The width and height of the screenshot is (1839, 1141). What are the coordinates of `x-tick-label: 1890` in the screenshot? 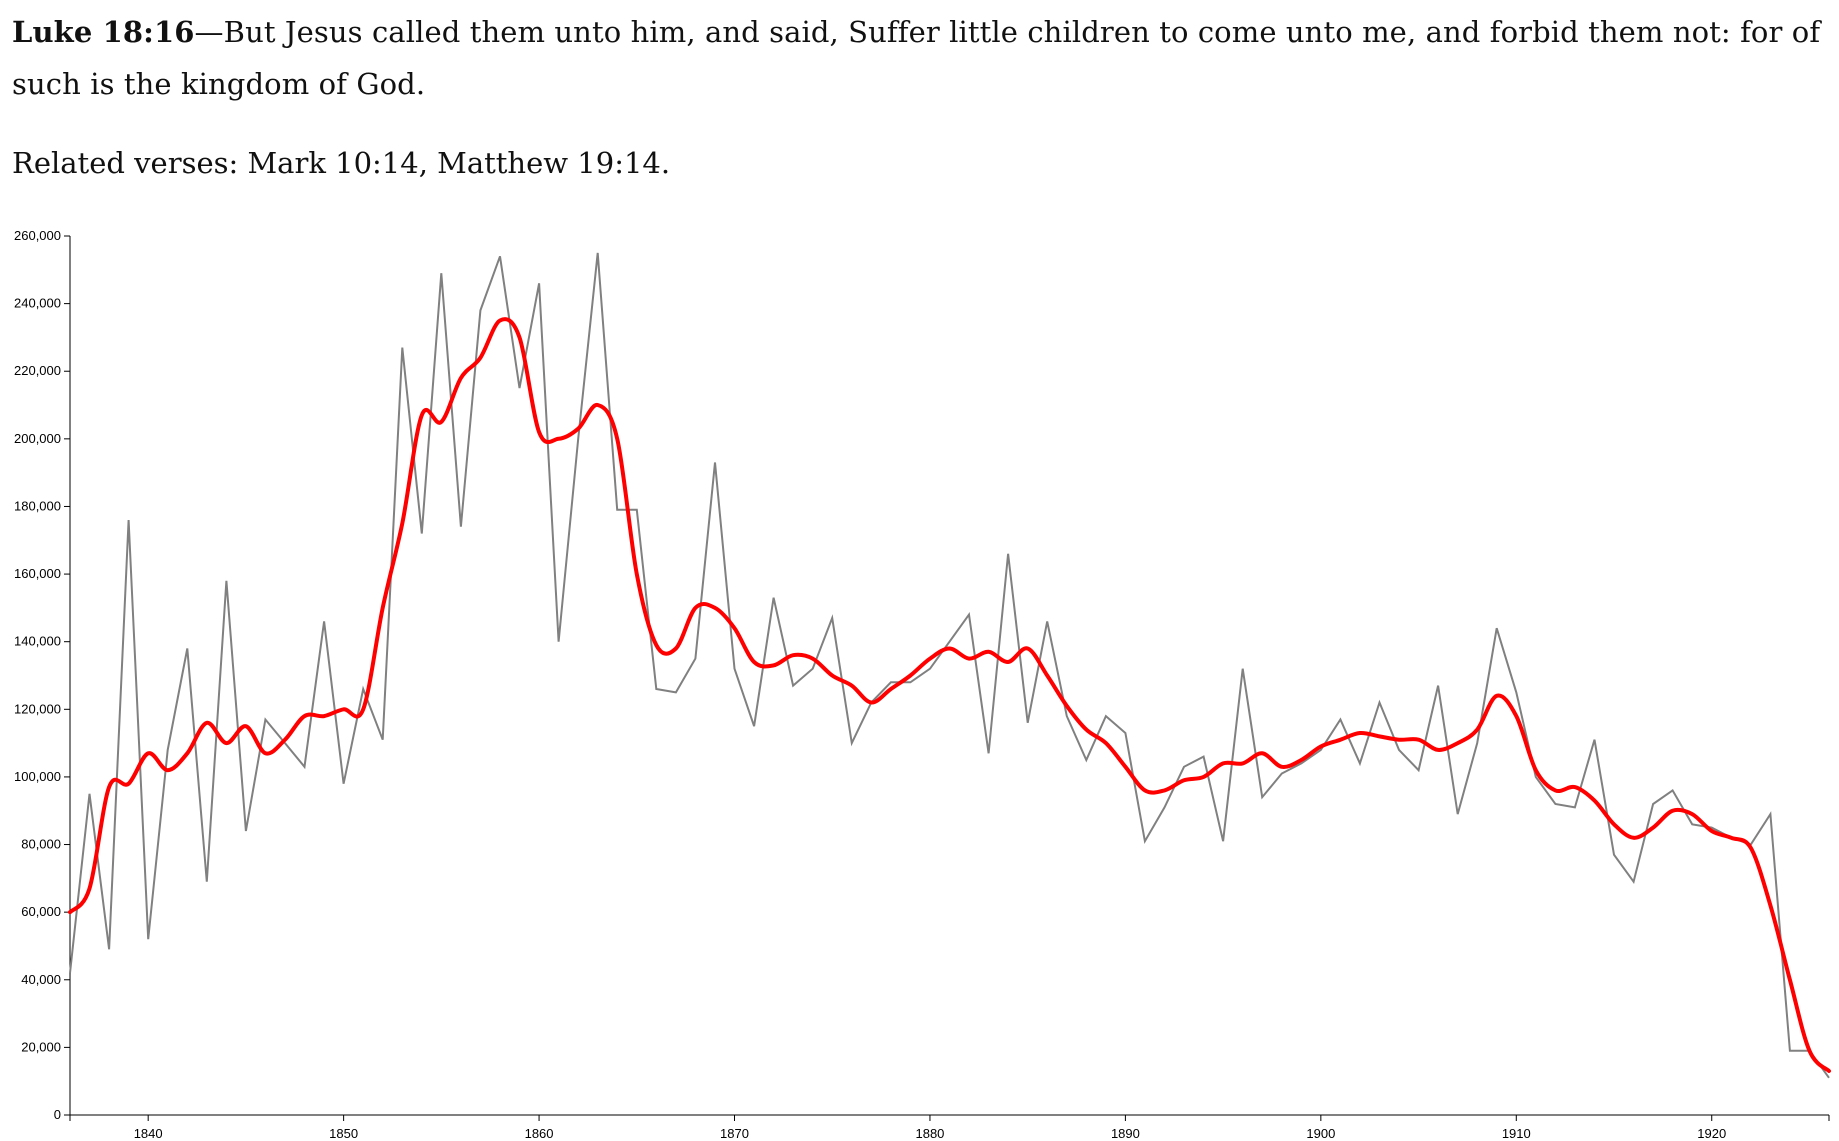 It's located at (1125, 1133).